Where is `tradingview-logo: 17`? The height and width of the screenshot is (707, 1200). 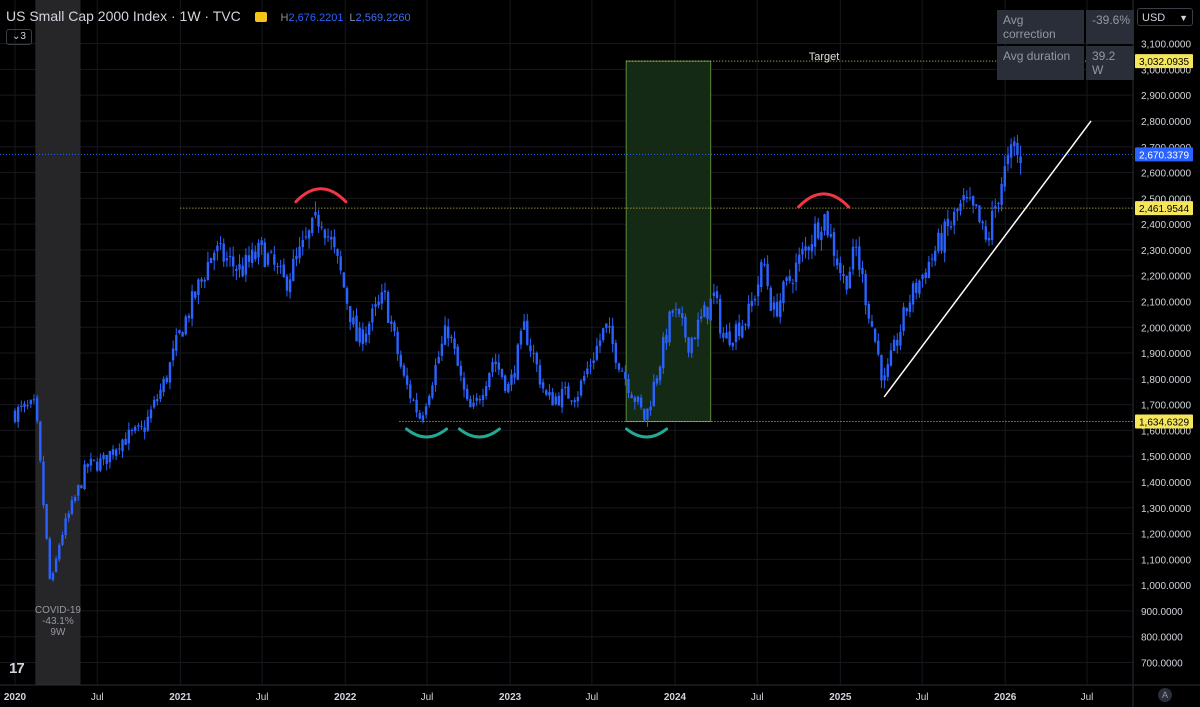 tradingview-logo: 17 is located at coordinates (17, 668).